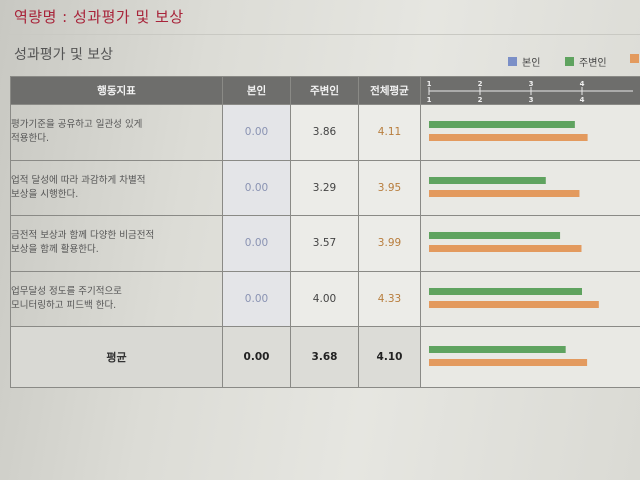 The width and height of the screenshot is (640, 480). I want to click on header-overall: 전체평균, so click(389, 90).